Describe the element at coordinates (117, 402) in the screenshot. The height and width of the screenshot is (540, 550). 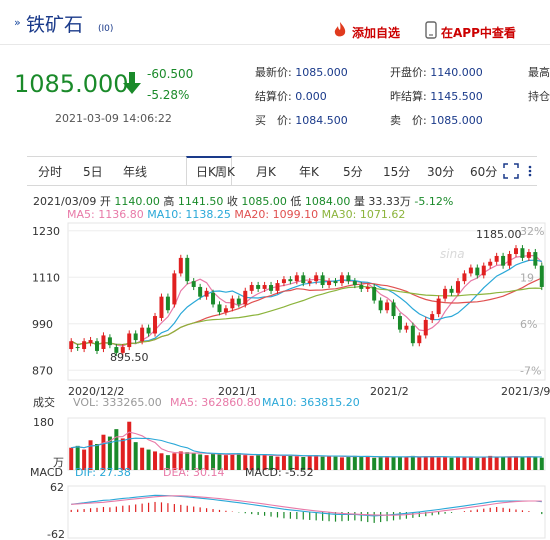
I see `volume-value: VOL: 333265.00` at that location.